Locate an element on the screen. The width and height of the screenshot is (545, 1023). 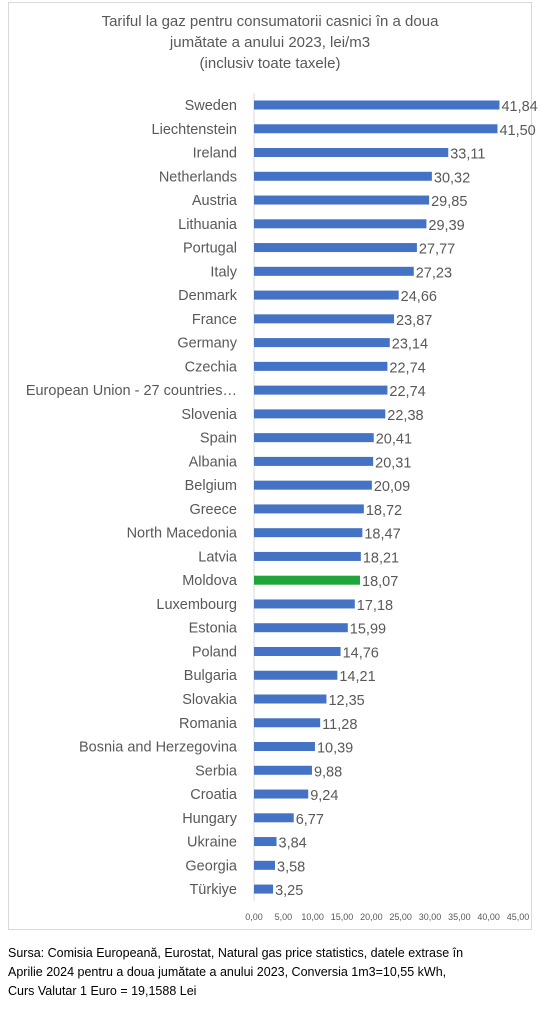
category-label: Estonia is located at coordinates (213, 629).